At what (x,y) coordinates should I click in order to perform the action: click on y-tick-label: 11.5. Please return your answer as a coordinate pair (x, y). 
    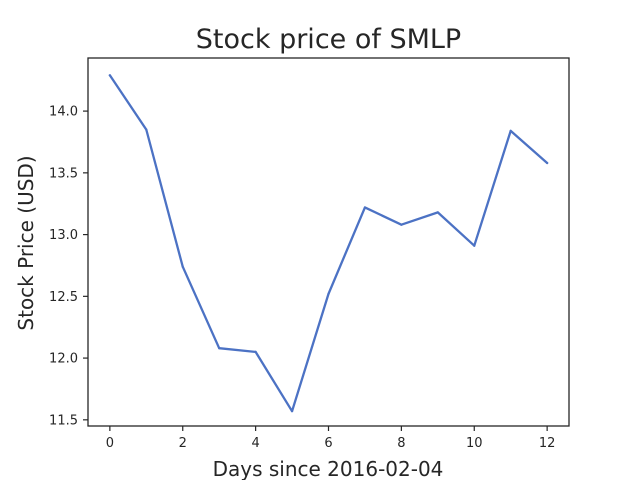
    Looking at the image, I should click on (63, 420).